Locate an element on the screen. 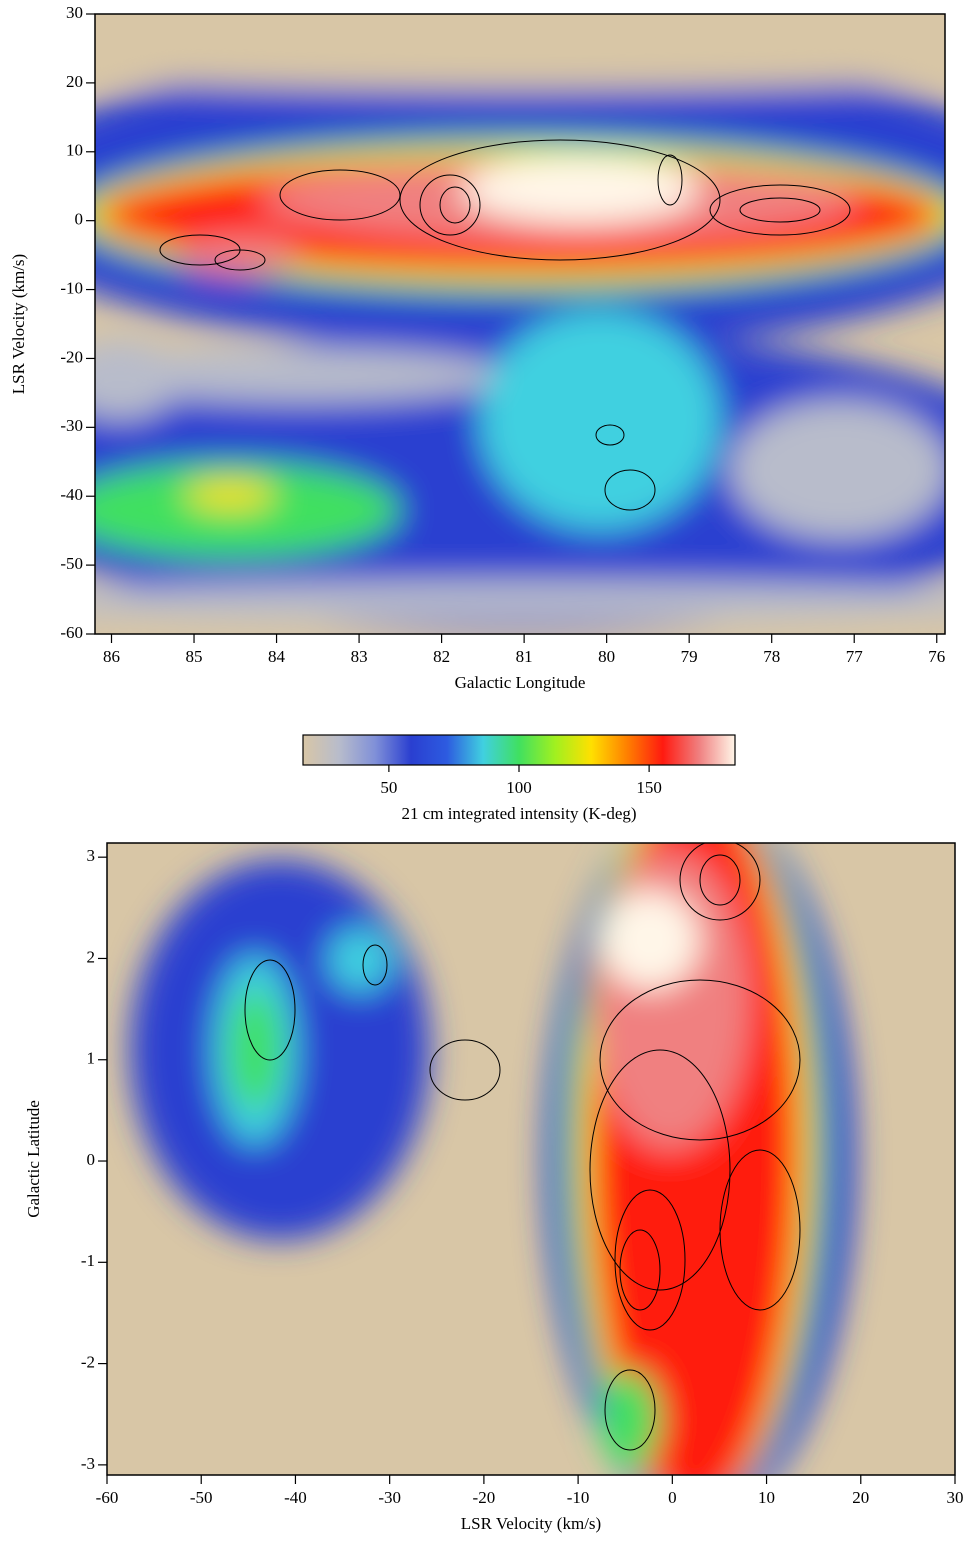 Image resolution: width=966 pixels, height=1549 pixels. x-tick-label: 78 is located at coordinates (771, 656).